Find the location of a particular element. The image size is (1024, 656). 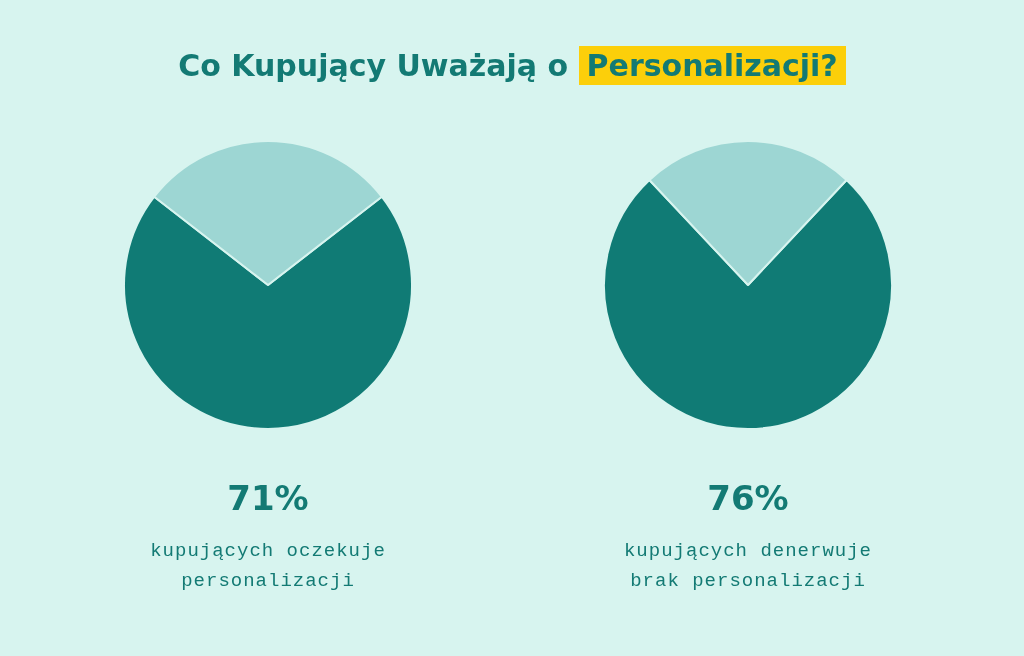

data-label: 71% is located at coordinates (268, 498).